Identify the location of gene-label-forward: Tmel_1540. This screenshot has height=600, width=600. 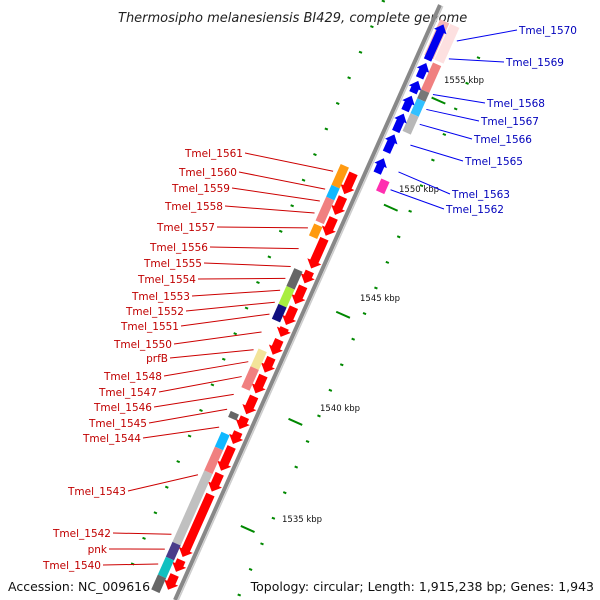
(71, 566).